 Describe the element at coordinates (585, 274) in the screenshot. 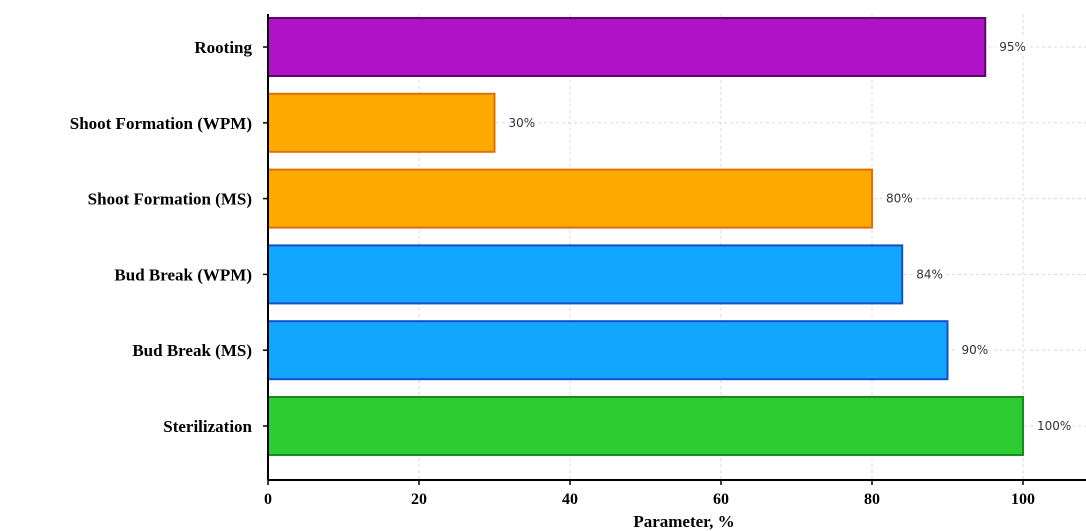

I see `bar-bud-break-wpm` at that location.